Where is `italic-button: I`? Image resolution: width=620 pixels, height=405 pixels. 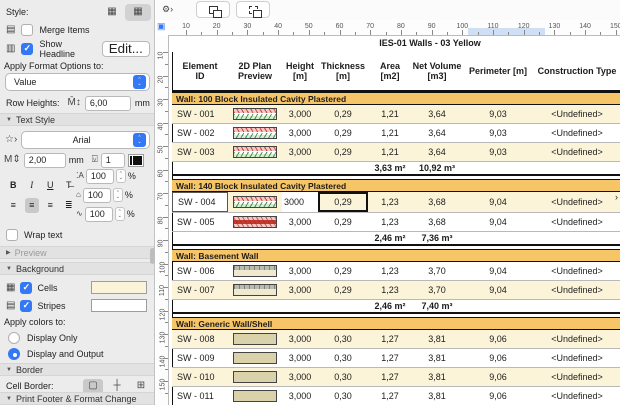
italic-button: I is located at coordinates (32, 185).